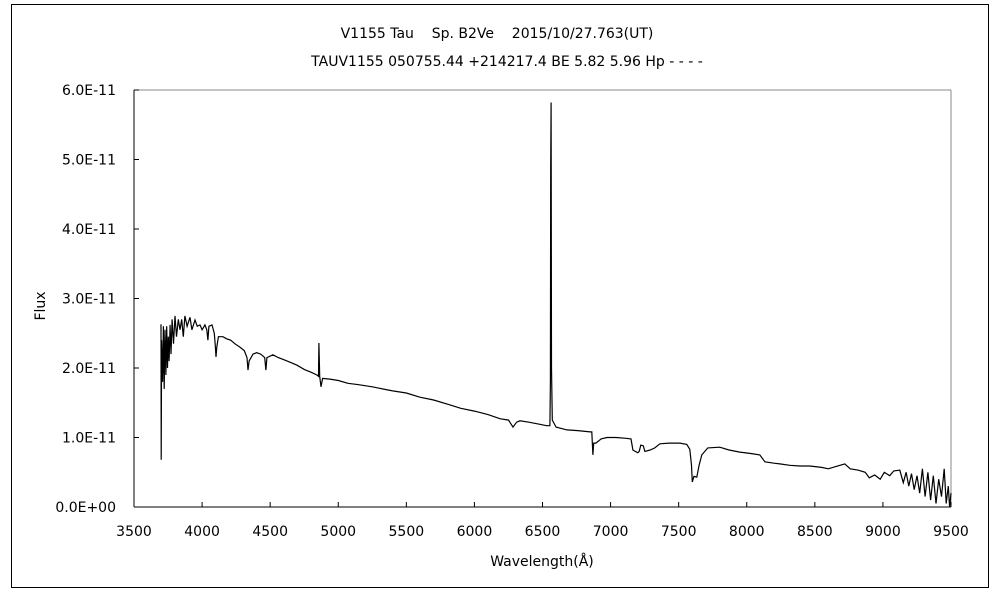 Image resolution: width=1000 pixels, height=600 pixels. Describe the element at coordinates (202, 532) in the screenshot. I see `x-tick-label: 4000` at that location.